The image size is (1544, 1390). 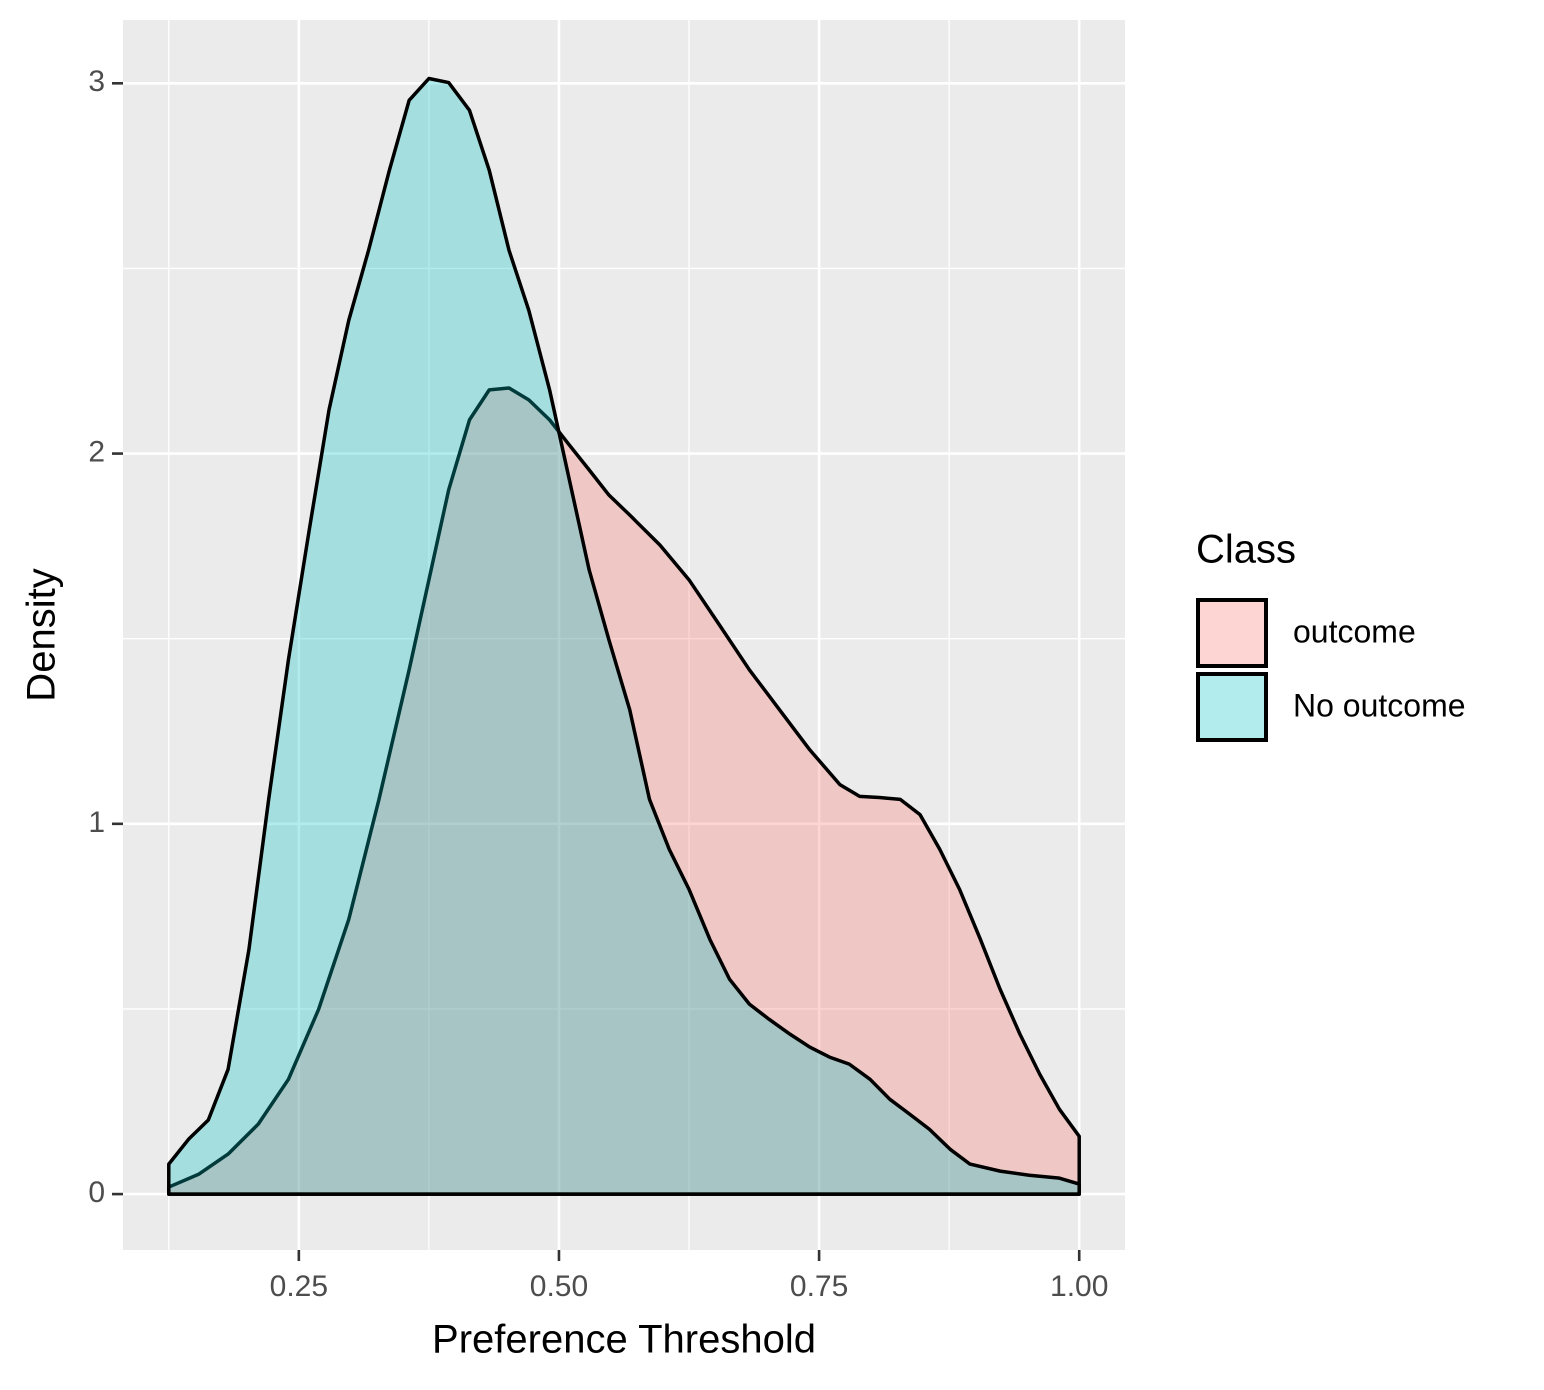 I want to click on x-tick-label: 0.25, so click(x=299, y=1286).